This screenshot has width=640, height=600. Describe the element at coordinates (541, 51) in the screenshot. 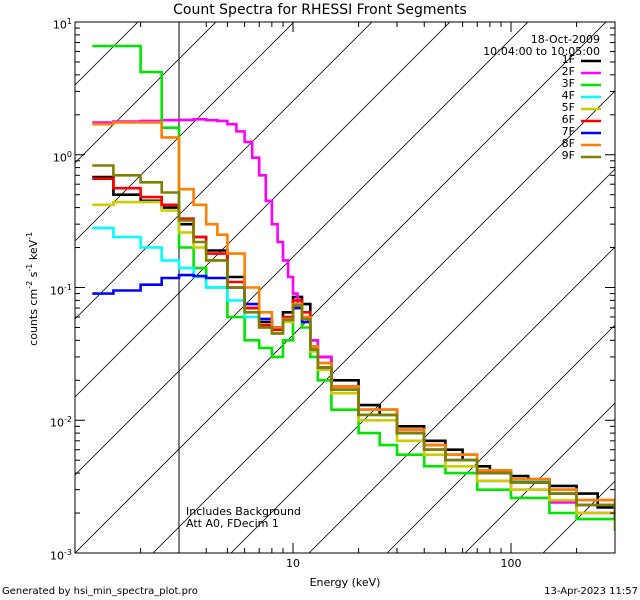

I see `observation-time-range: 10:04:00 to 10:05:00` at that location.